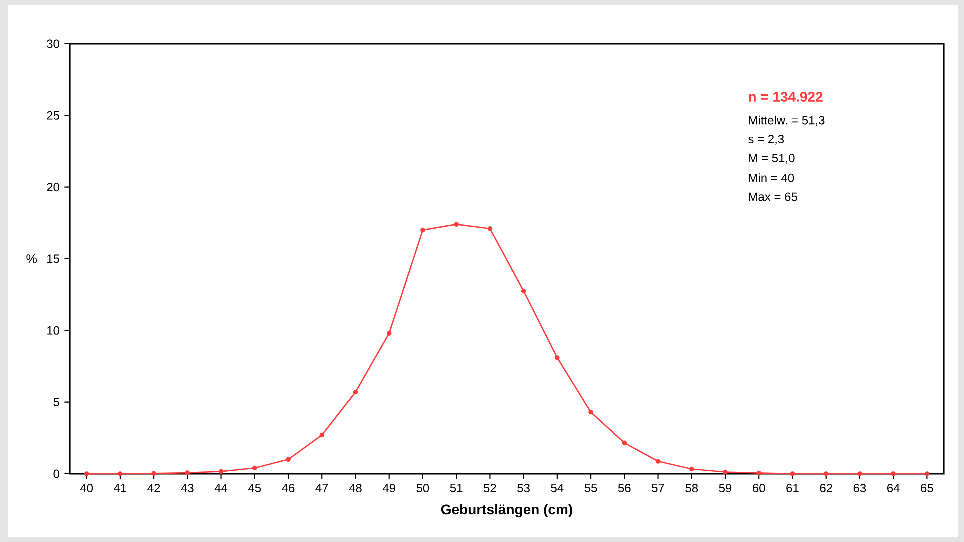 The width and height of the screenshot is (964, 542). Describe the element at coordinates (860, 488) in the screenshot. I see `x-tick-label: 63` at that location.